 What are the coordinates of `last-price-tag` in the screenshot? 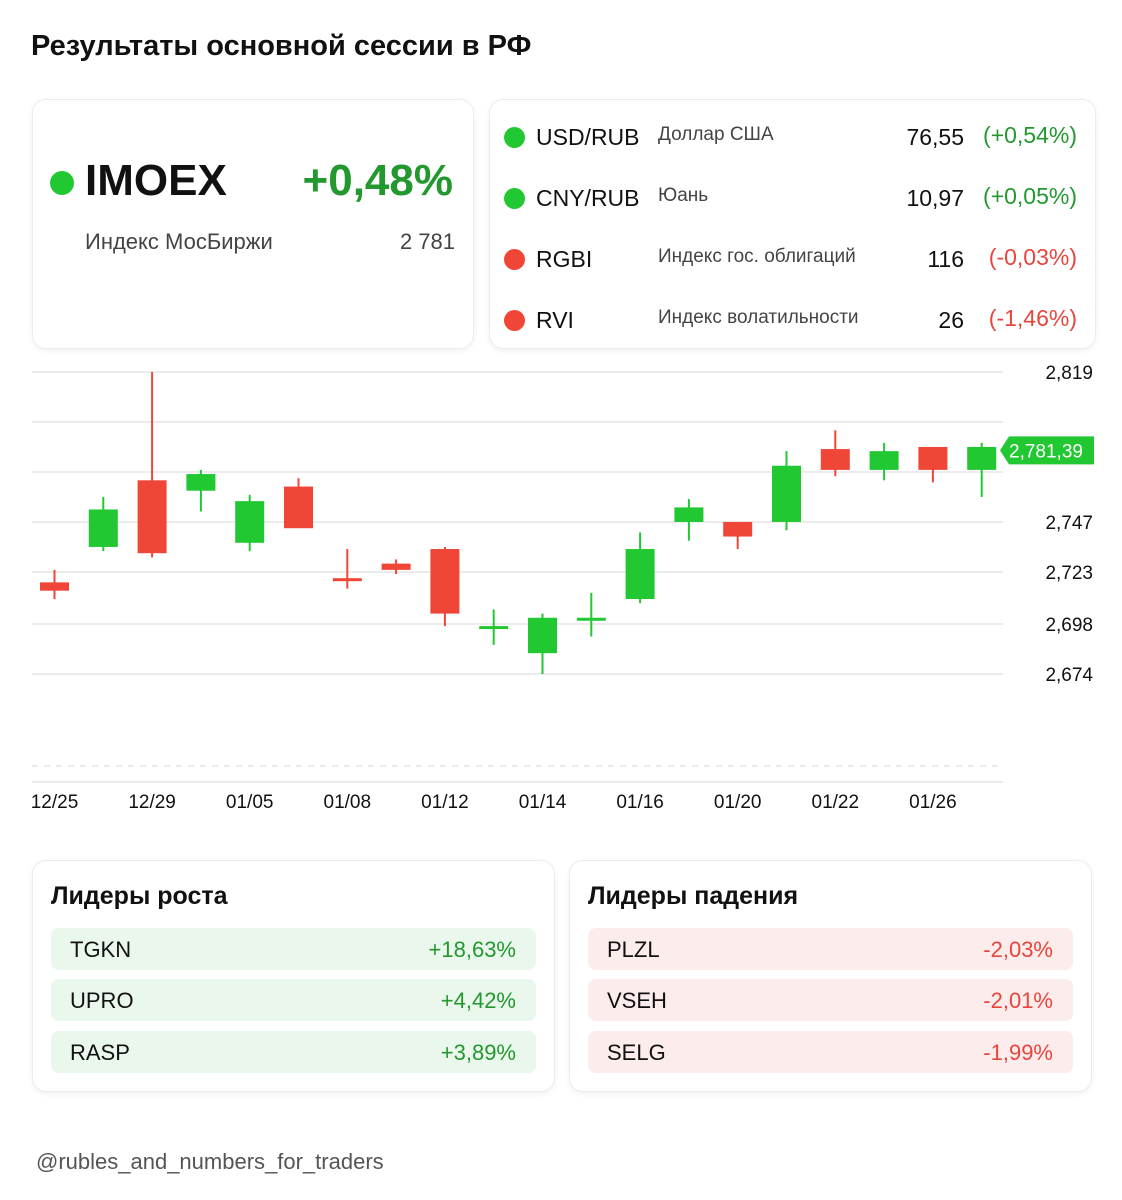 It's located at (1047, 450).